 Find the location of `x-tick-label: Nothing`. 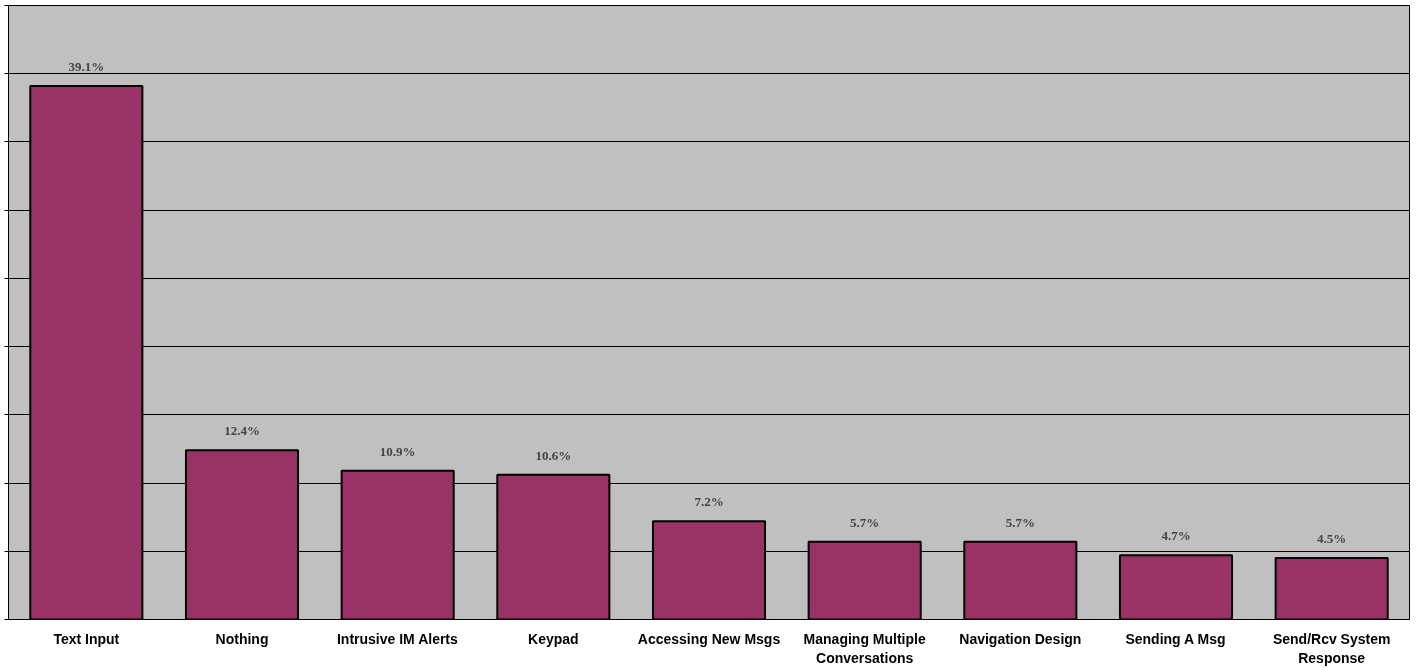

x-tick-label: Nothing is located at coordinates (242, 638).